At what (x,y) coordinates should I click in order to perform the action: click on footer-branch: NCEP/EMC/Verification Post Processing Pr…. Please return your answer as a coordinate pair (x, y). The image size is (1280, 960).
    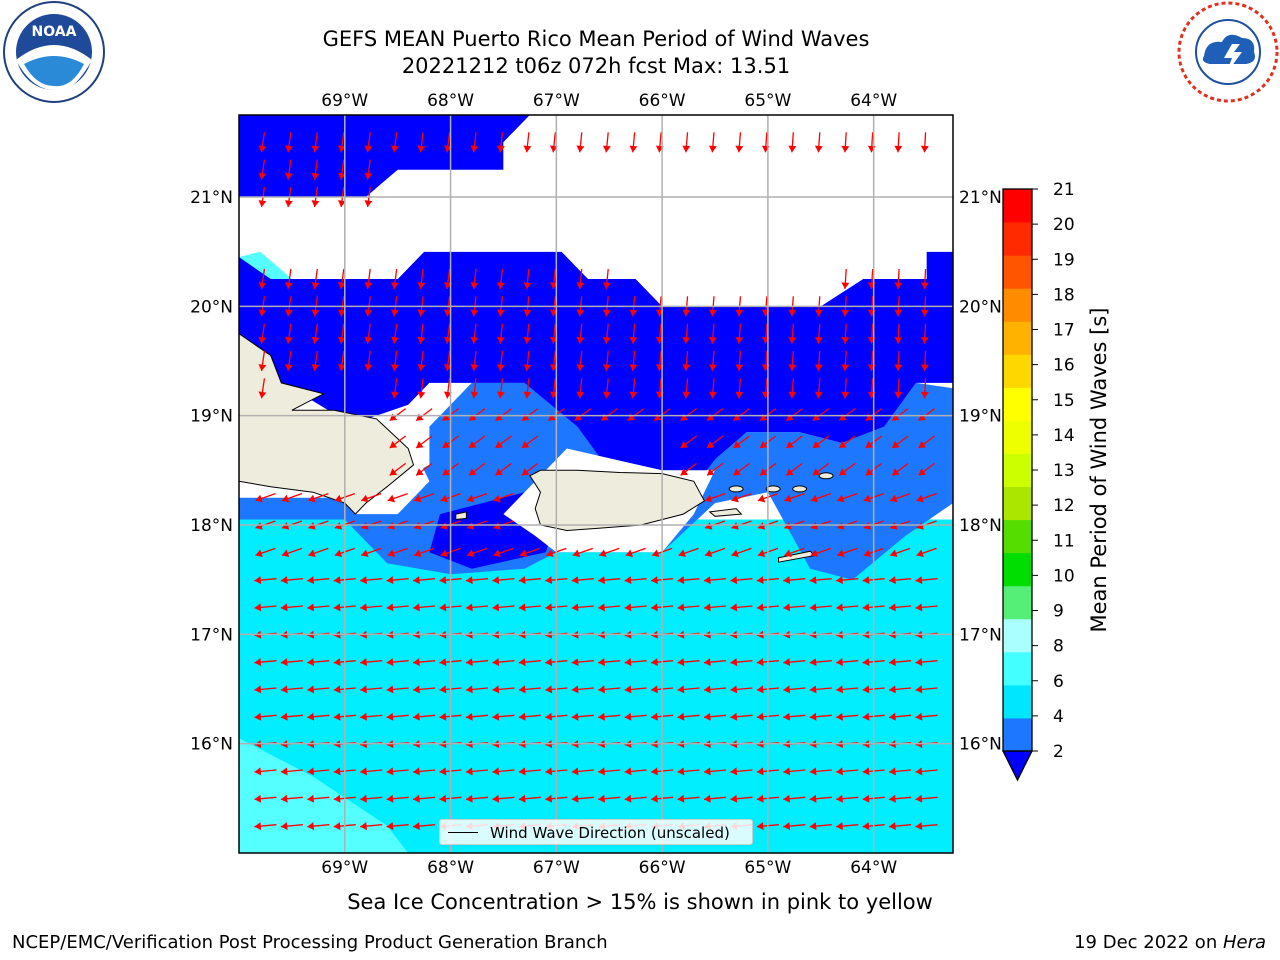
    Looking at the image, I should click on (310, 942).